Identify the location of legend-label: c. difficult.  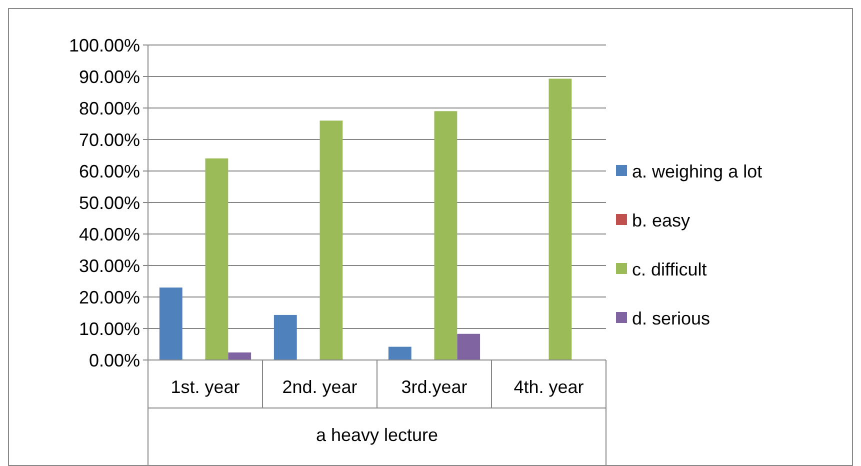
(669, 269).